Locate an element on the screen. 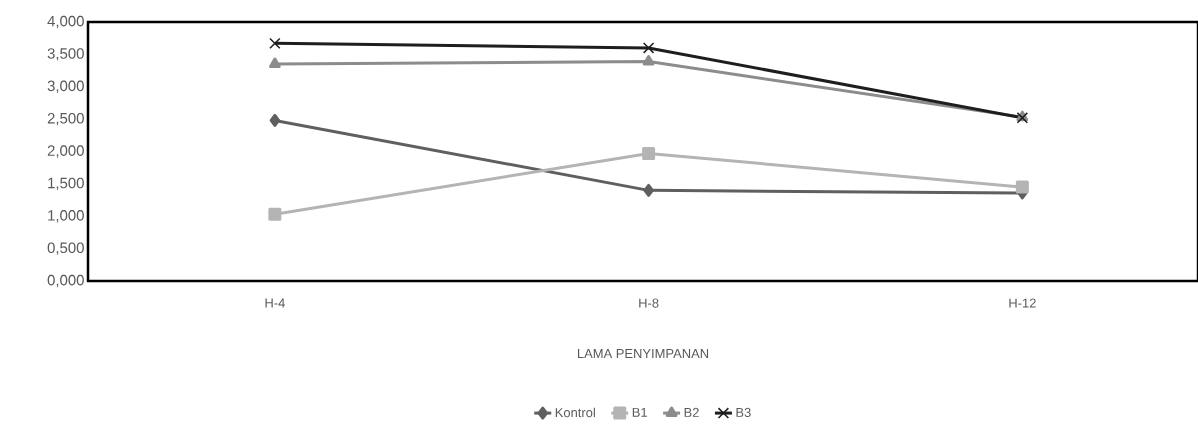 The image size is (1198, 427). y-tick-label: 4,000 is located at coordinates (65, 22).